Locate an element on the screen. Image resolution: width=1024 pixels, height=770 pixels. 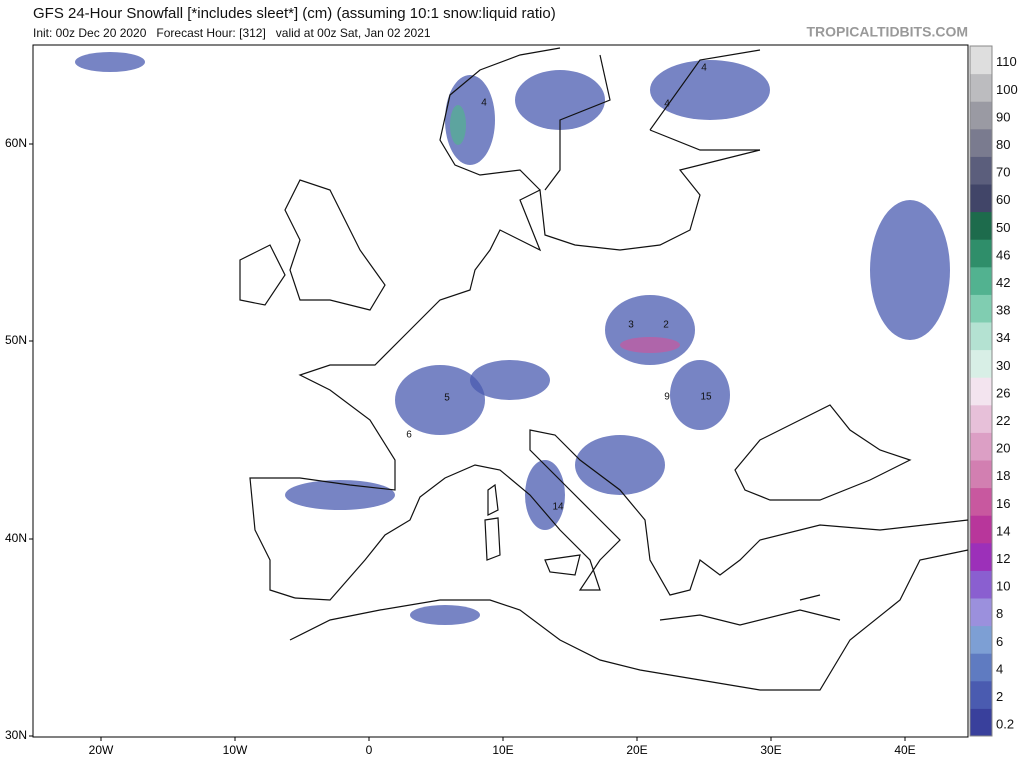
colorbar-label: 34 is located at coordinates (1003, 337).